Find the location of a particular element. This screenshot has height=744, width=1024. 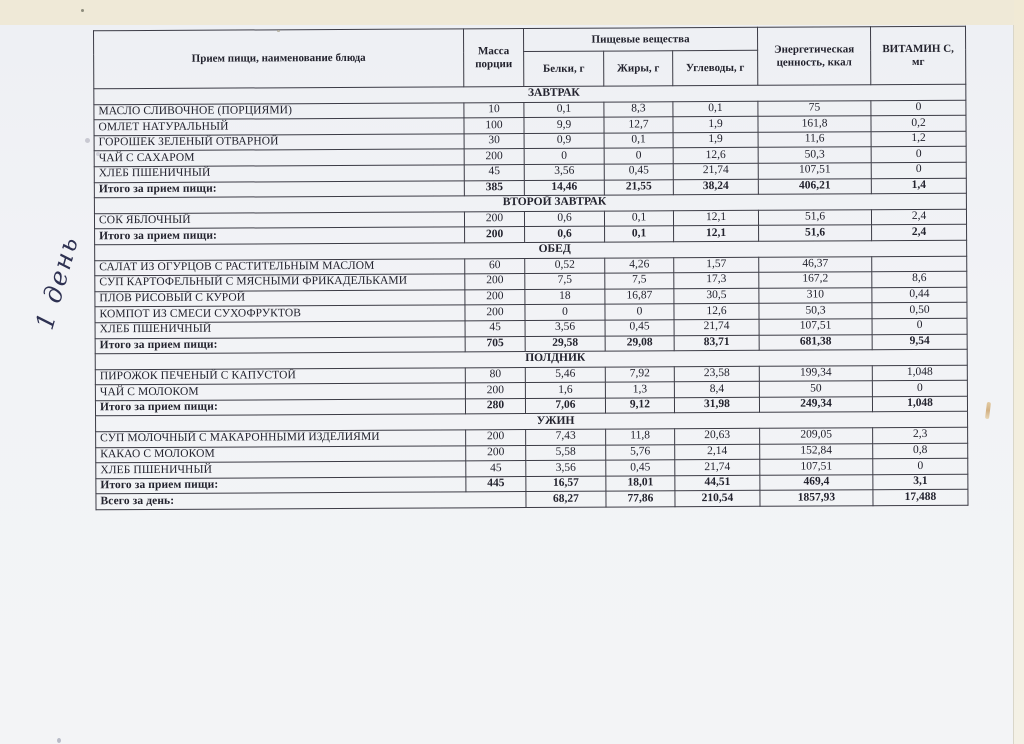

dish-value: 5,76 is located at coordinates (640, 452).